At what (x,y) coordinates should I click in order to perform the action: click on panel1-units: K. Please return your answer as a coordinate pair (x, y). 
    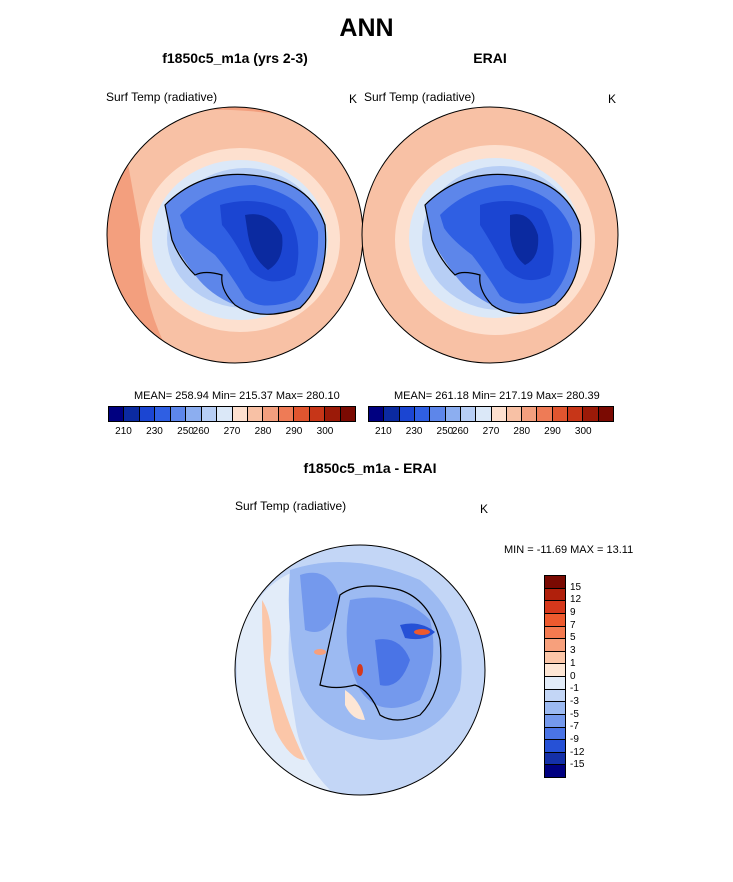
    Looking at the image, I should click on (353, 99).